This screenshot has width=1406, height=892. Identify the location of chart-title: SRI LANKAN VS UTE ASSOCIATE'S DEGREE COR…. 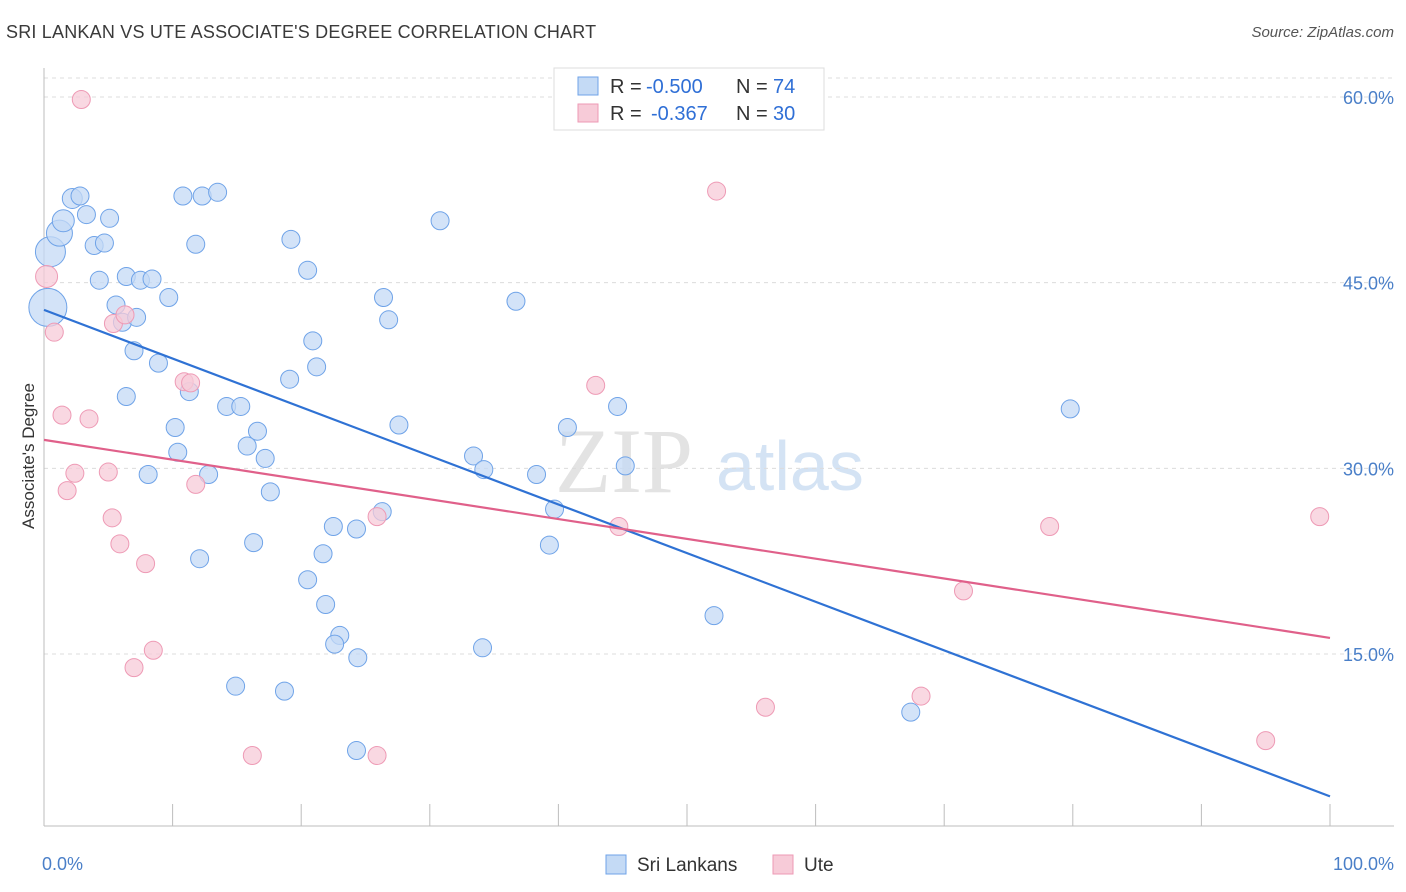
(301, 32).